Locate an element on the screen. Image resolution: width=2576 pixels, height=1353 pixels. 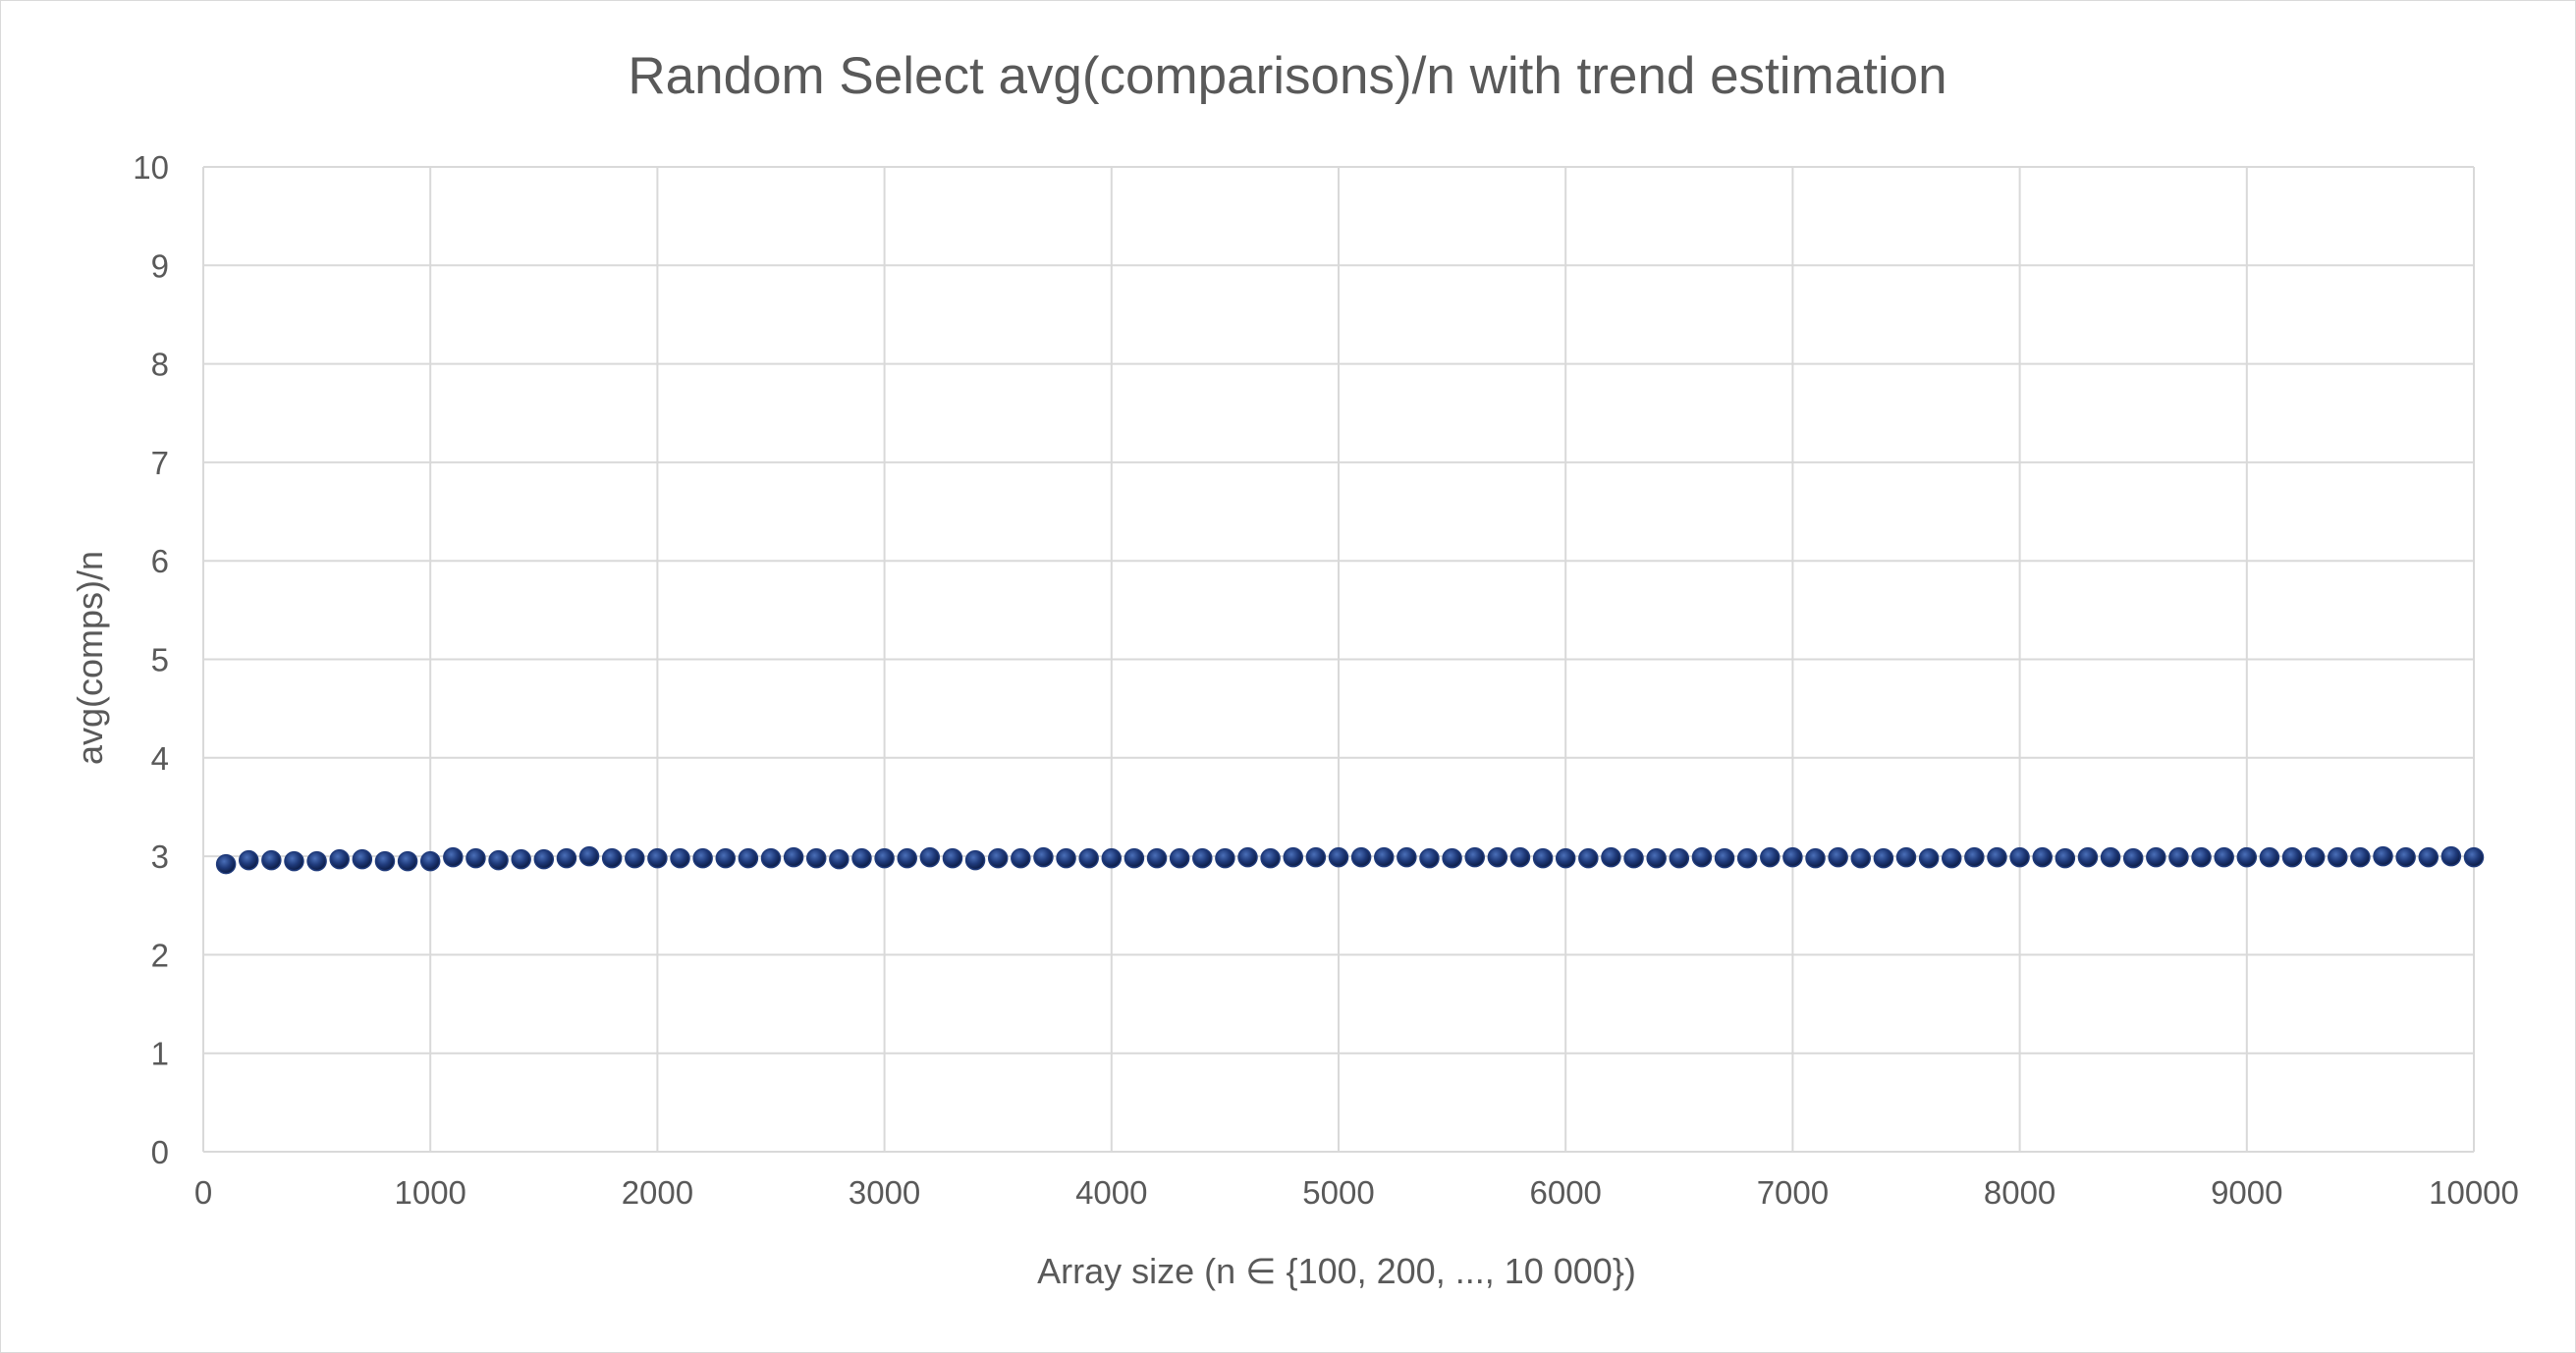
y-tick-label: 2 is located at coordinates (160, 955).